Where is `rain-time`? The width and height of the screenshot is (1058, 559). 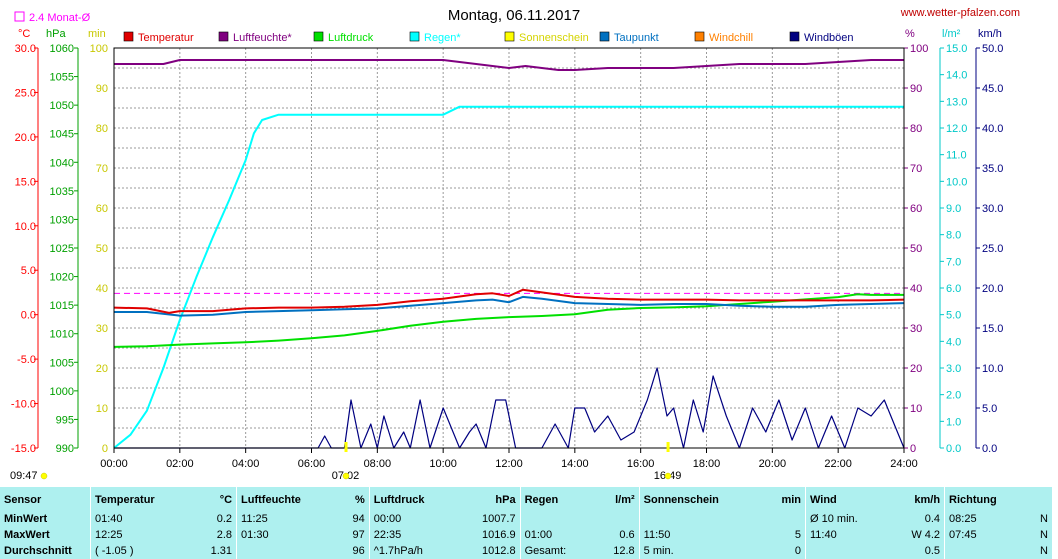 rain-time is located at coordinates (557, 519).